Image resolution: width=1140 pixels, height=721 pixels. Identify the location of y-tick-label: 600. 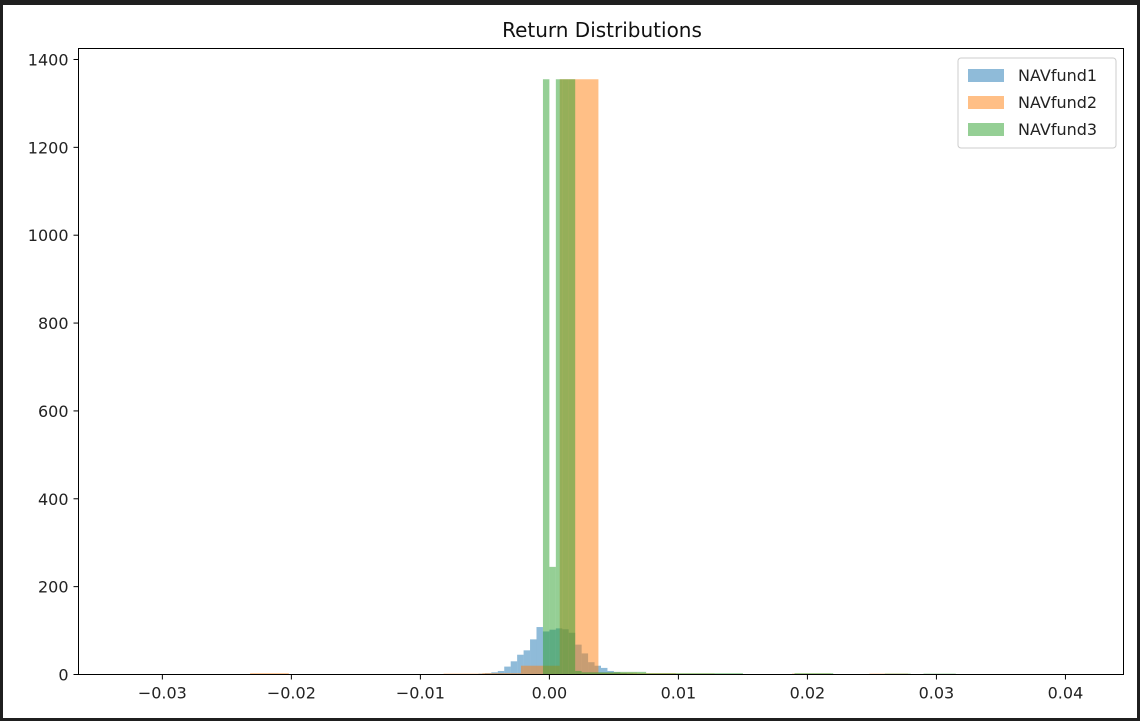
(53, 411).